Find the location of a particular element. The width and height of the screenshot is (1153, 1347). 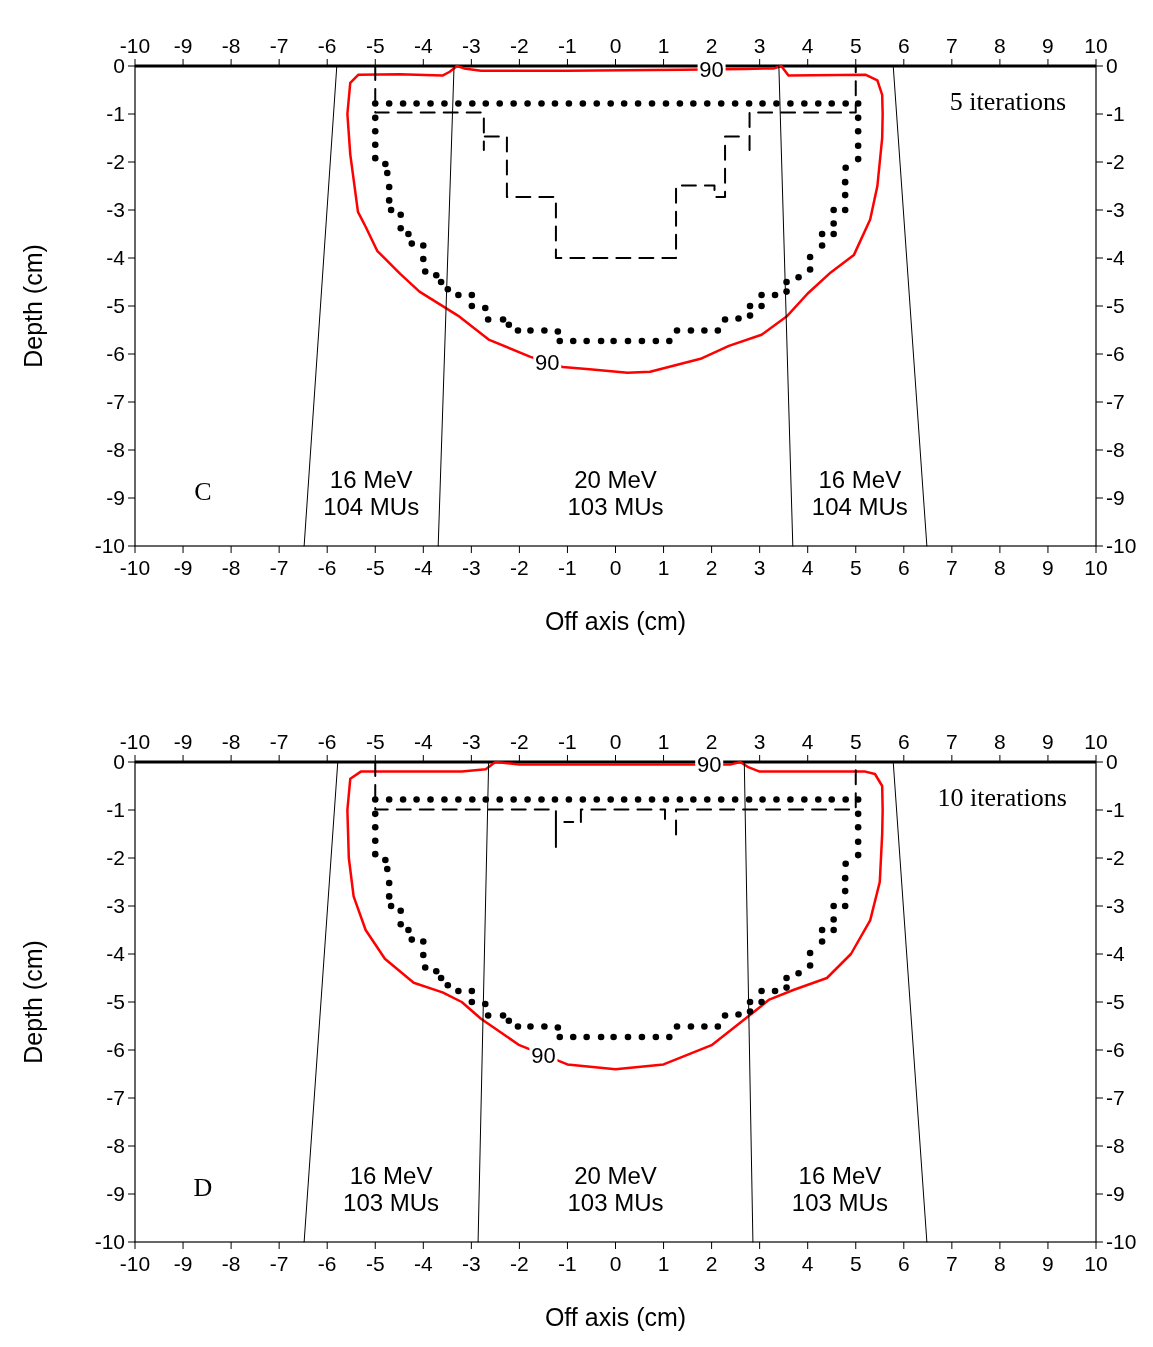

x-tick-label: -1 is located at coordinates (567, 741).